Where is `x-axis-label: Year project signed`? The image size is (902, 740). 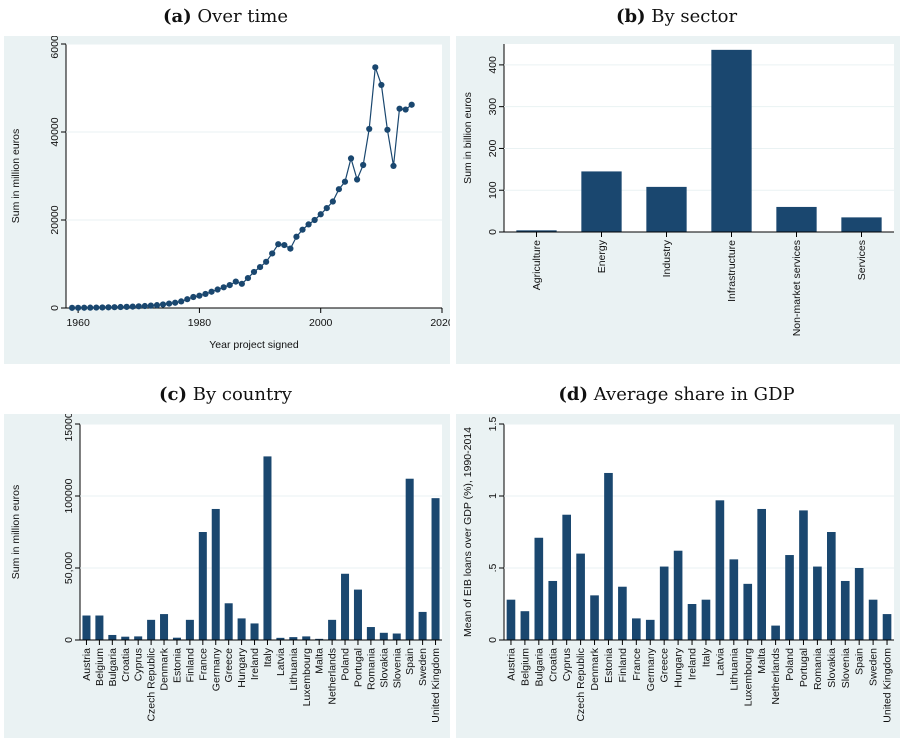
x-axis-label: Year project signed is located at coordinates (254, 345).